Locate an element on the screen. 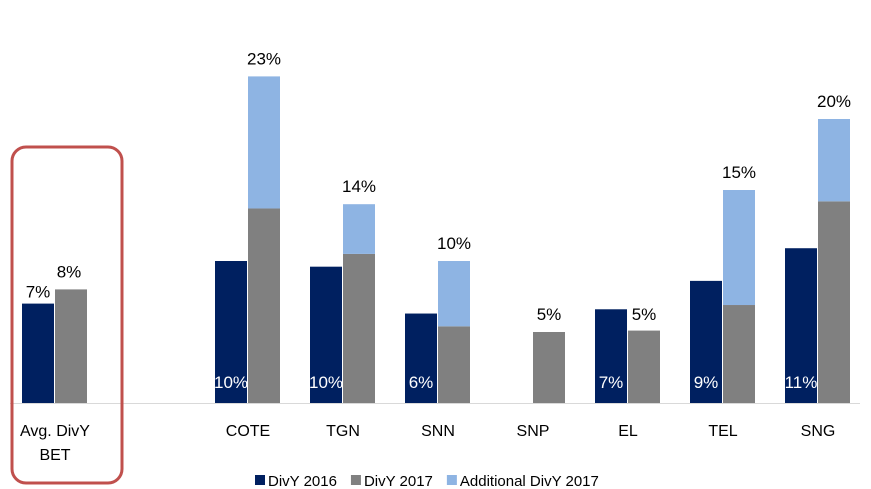  x-tick-label: TEL is located at coordinates (723, 431).